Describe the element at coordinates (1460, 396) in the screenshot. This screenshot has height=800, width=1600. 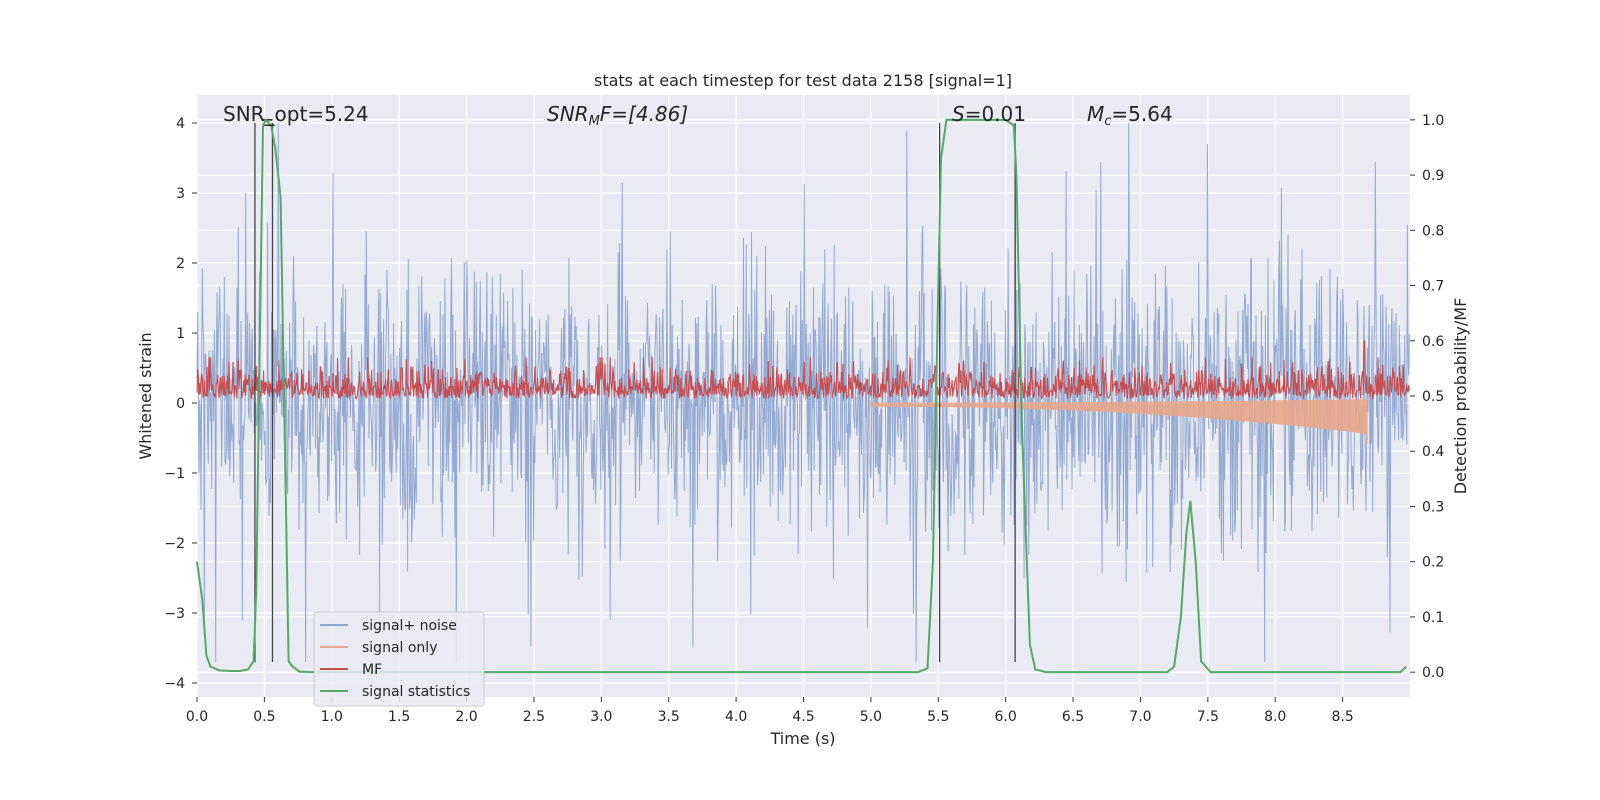
I see `y-axis-label-right: Detection probability/MF` at that location.